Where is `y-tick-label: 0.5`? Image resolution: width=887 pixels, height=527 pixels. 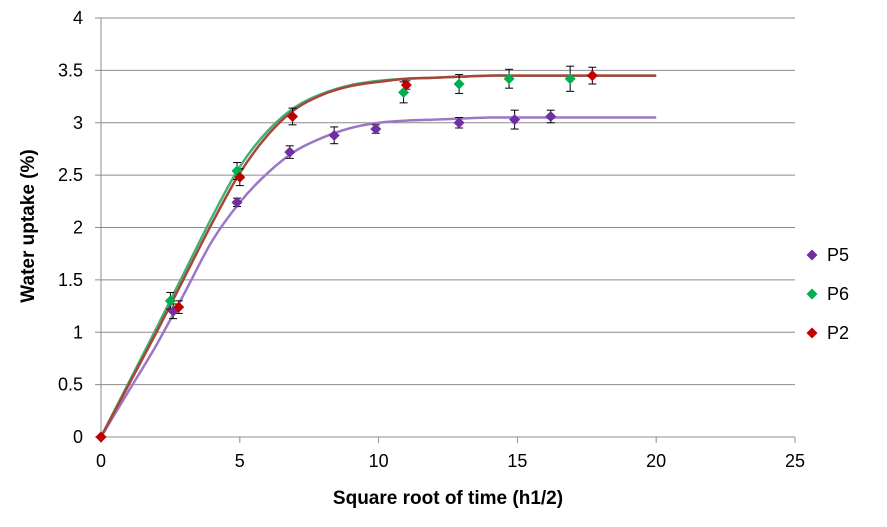
y-tick-label: 0.5 is located at coordinates (70, 385).